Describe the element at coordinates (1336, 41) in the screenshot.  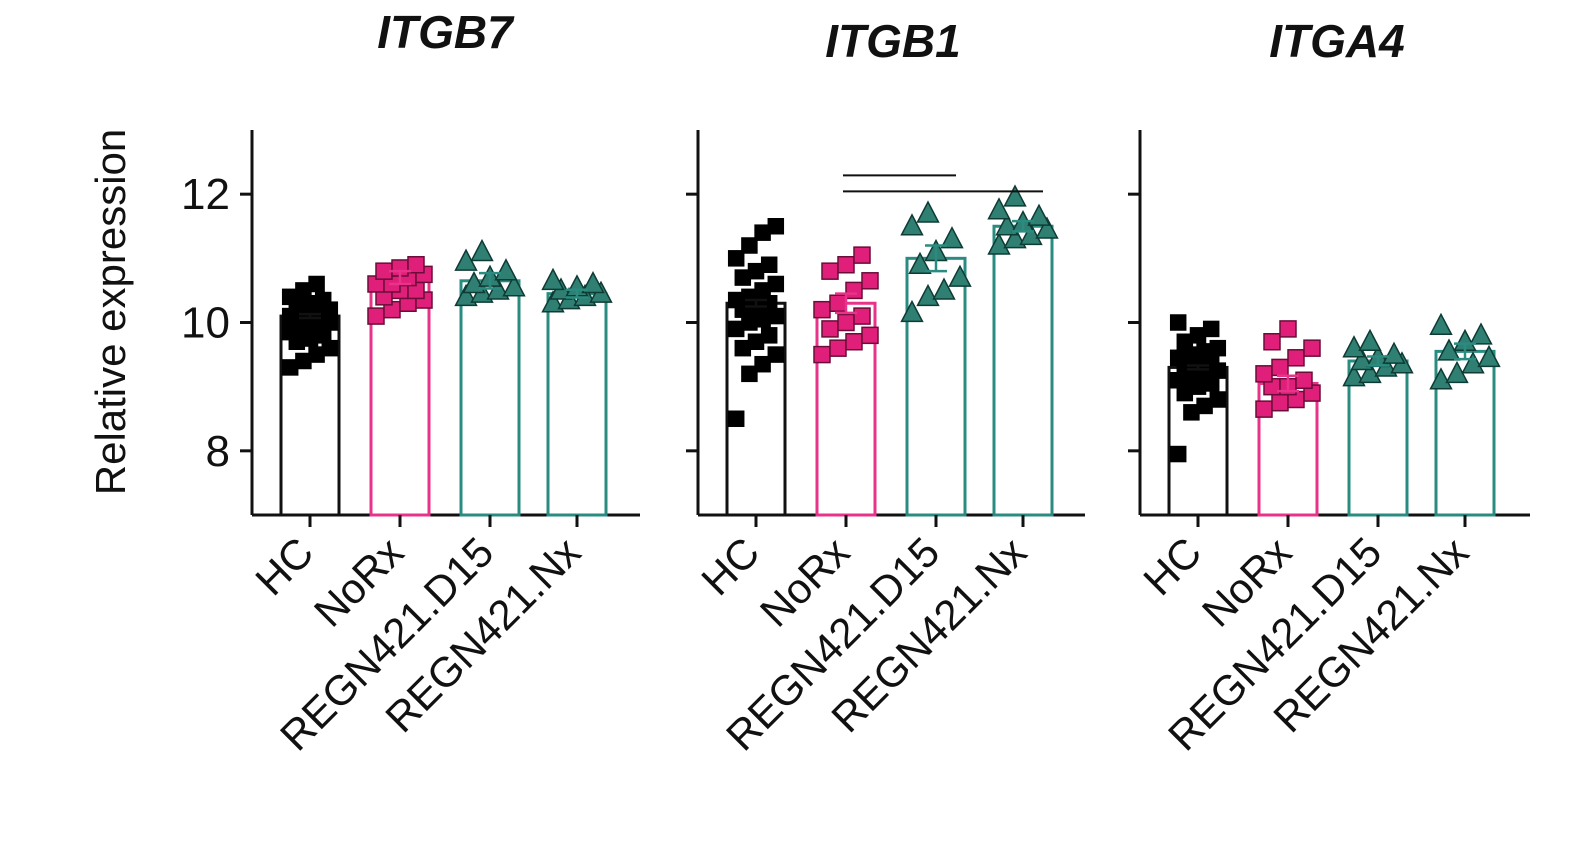
I see `panel-title: ITGA4` at that location.